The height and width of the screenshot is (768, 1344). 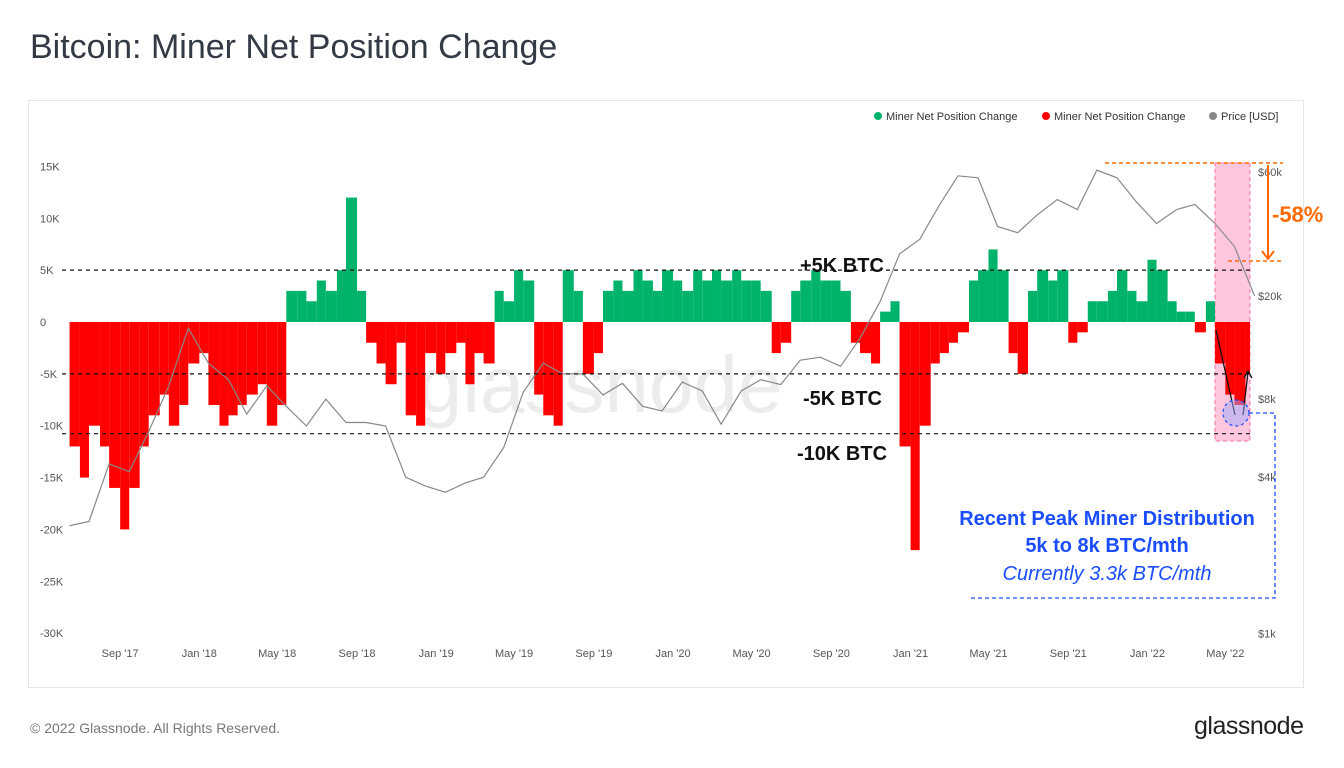 I want to click on level-label: -5K BTC, so click(x=842, y=399).